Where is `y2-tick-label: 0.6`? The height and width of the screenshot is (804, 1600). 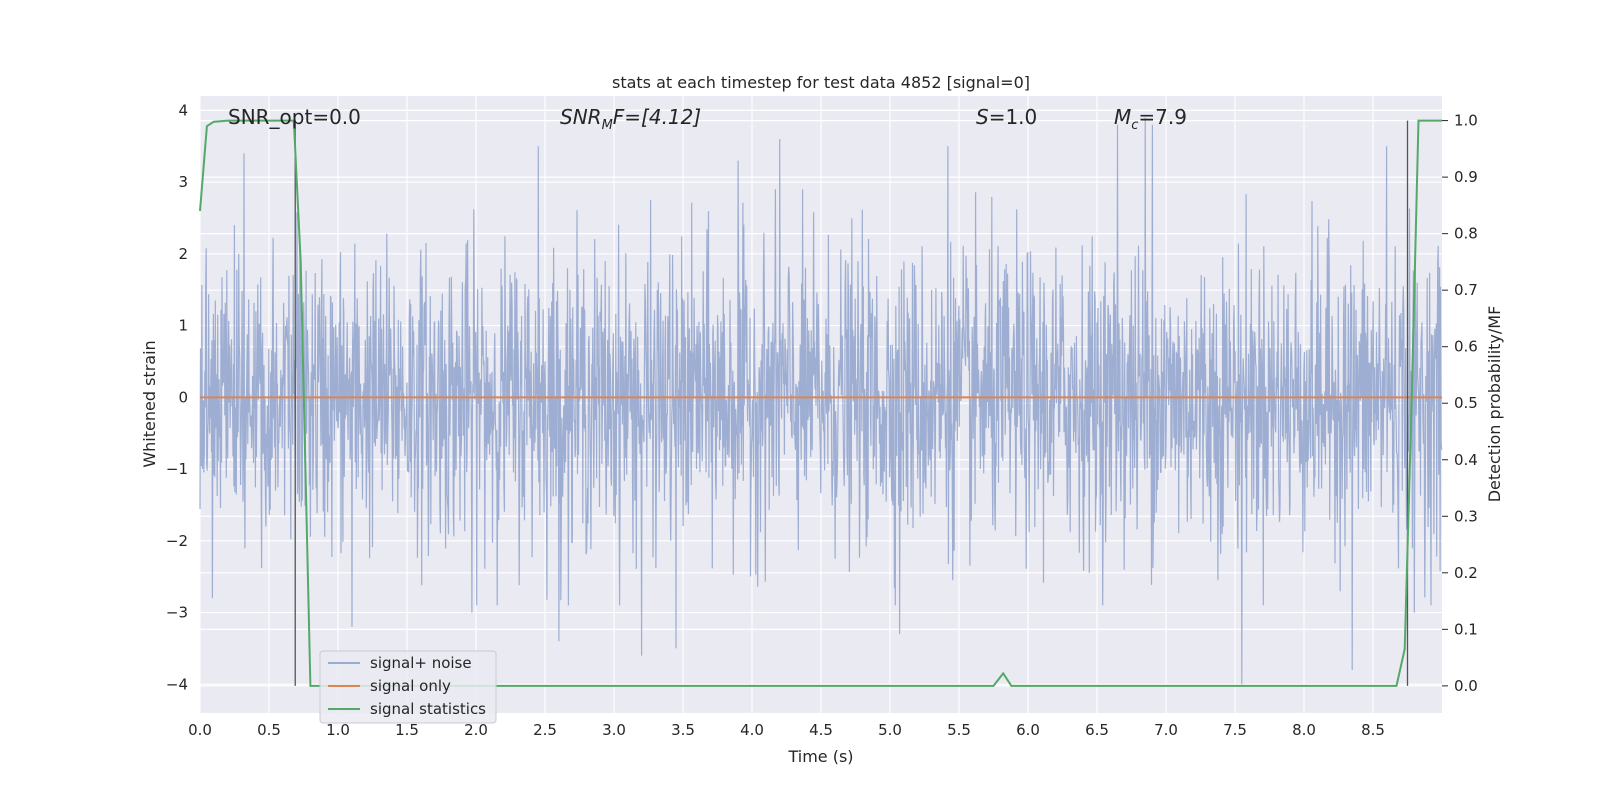 y2-tick-label: 0.6 is located at coordinates (1466, 347).